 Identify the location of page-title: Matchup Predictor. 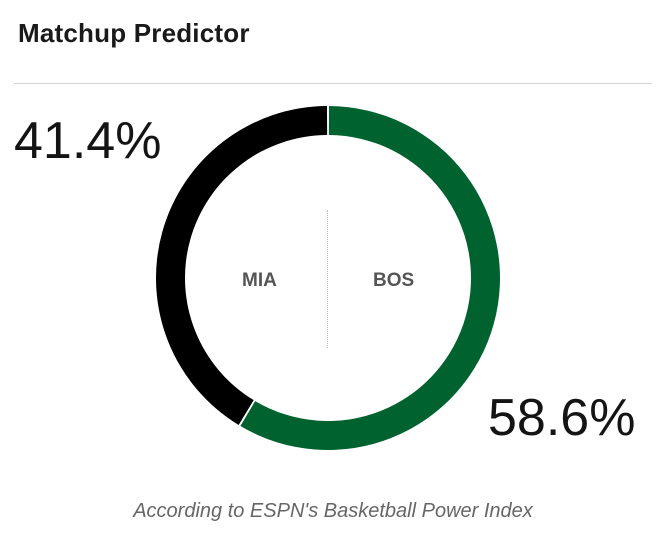
(134, 33).